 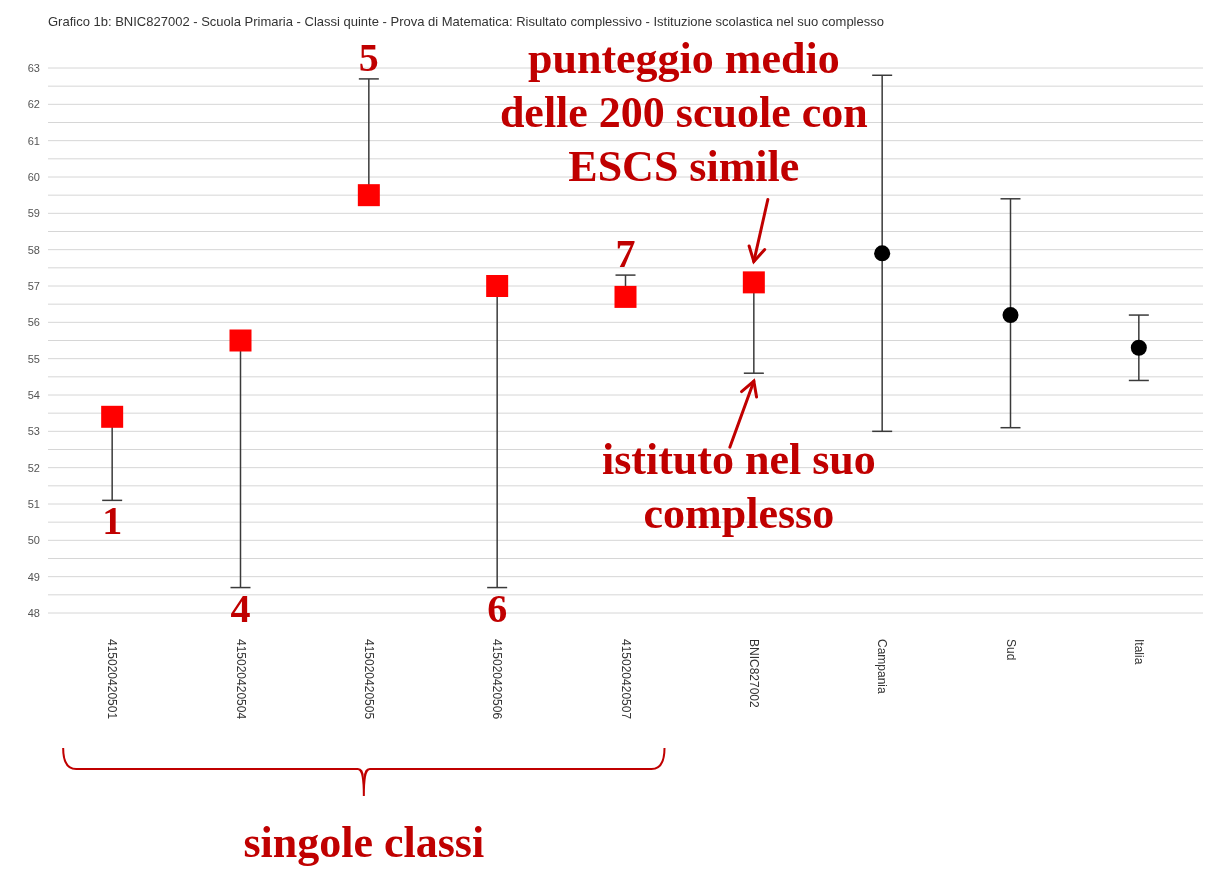 I want to click on annotation: 6, so click(x=497, y=608).